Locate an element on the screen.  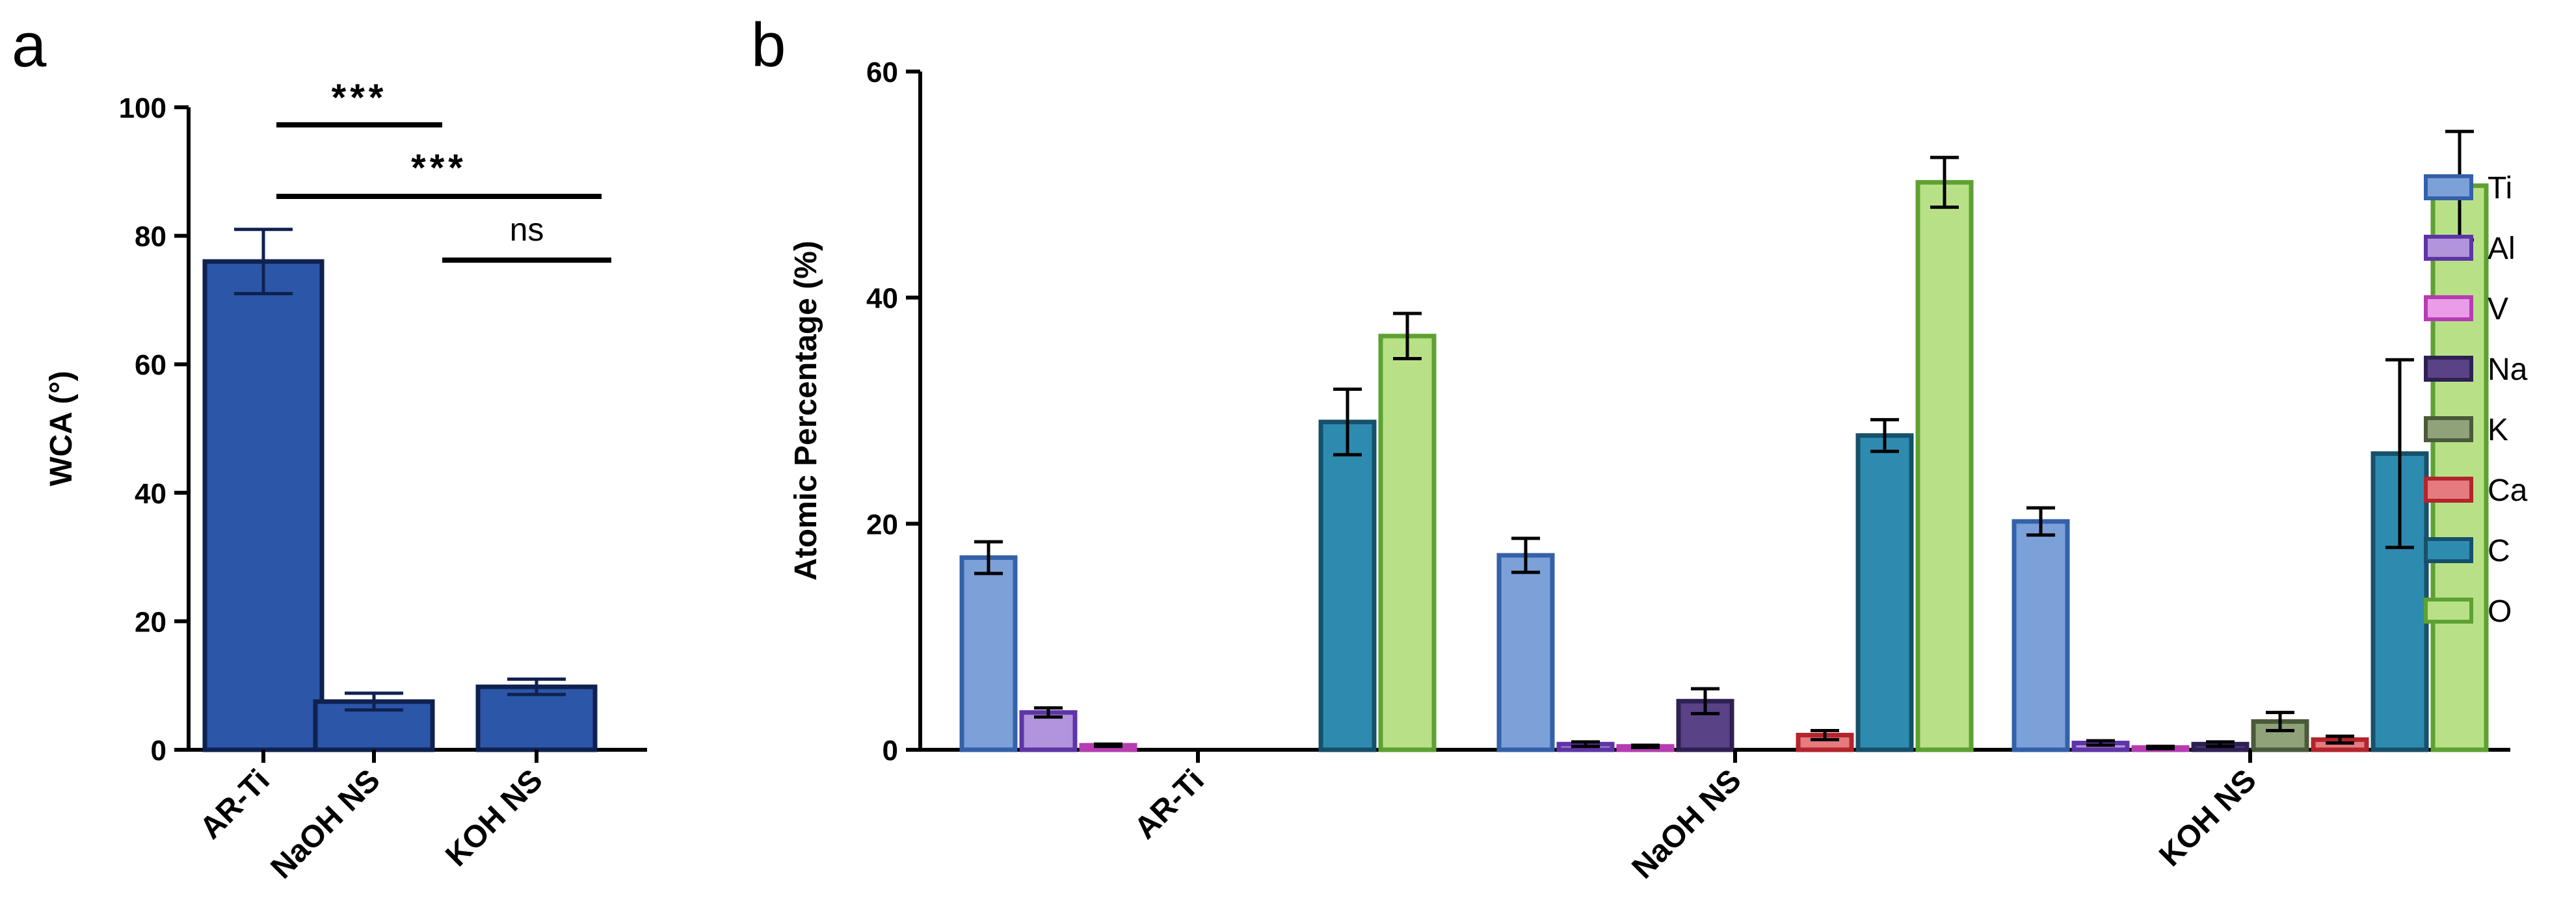
legend-label: Ti is located at coordinates (2500, 188).